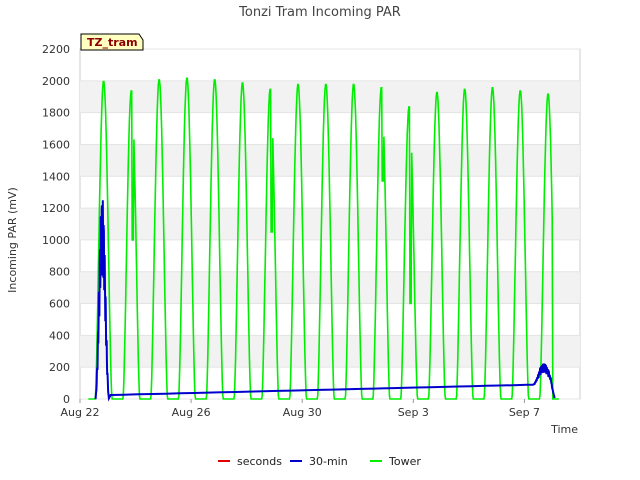 Image resolution: width=640 pixels, height=480 pixels. I want to click on x-tick-label: Sep 7, so click(524, 412).